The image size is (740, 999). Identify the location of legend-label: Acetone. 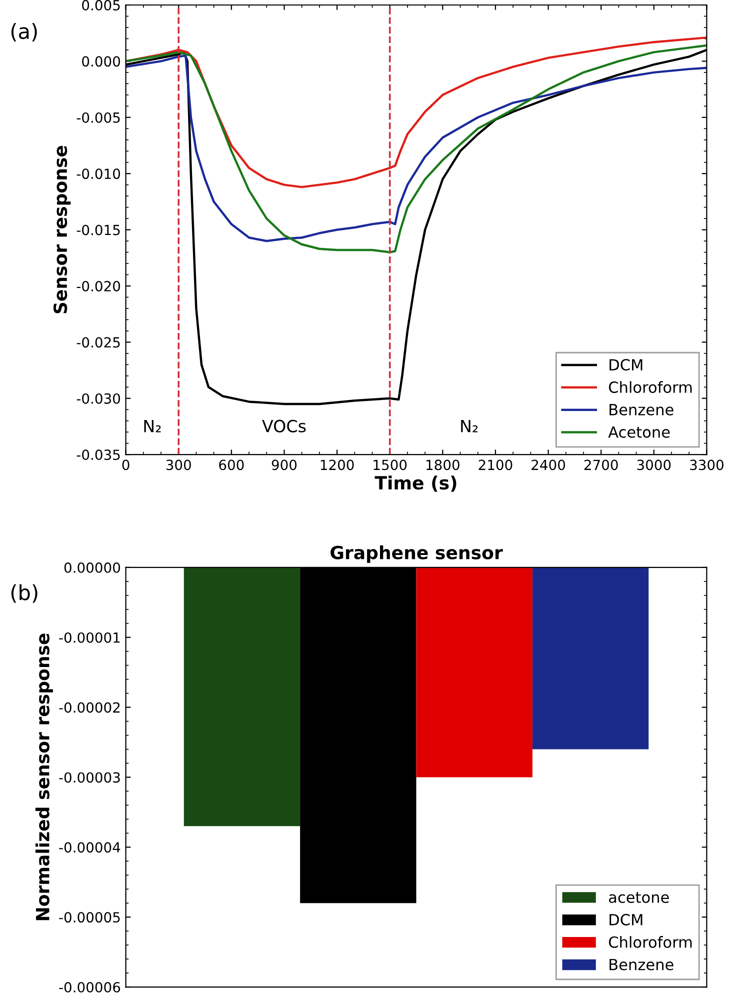
(639, 432).